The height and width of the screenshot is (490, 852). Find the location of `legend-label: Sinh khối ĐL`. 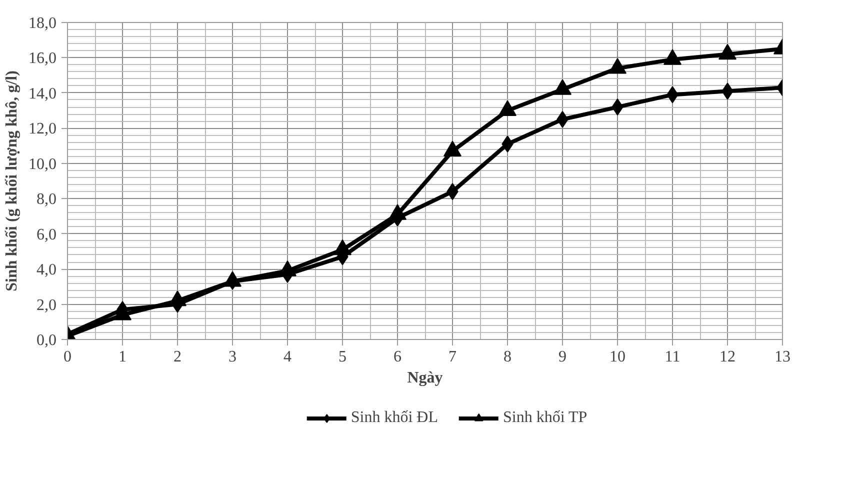

legend-label: Sinh khối ĐL is located at coordinates (394, 418).